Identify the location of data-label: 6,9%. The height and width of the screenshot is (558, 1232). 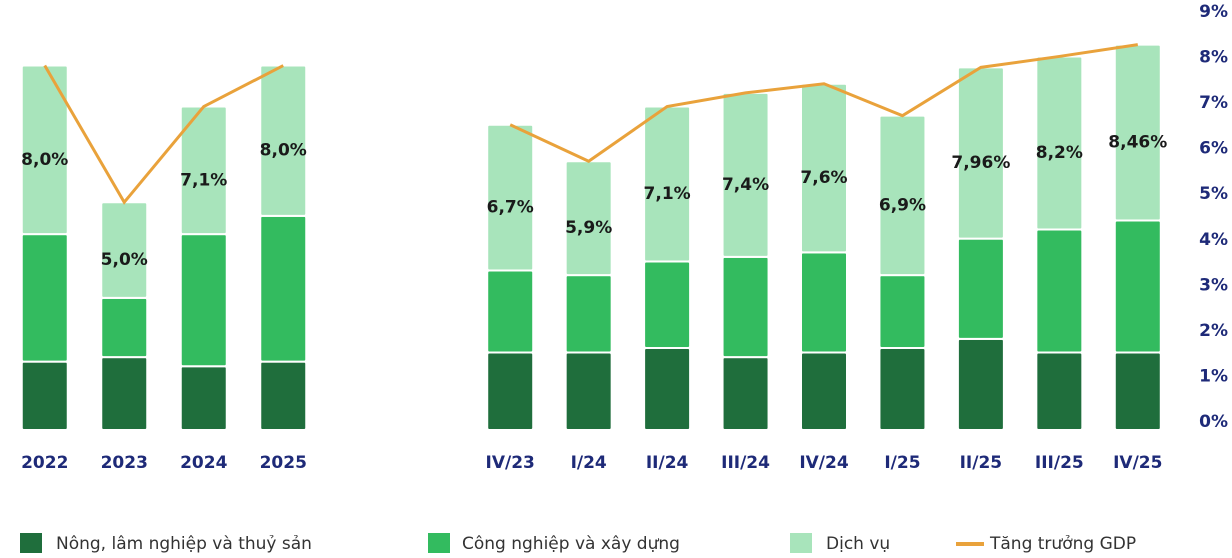
(902, 205).